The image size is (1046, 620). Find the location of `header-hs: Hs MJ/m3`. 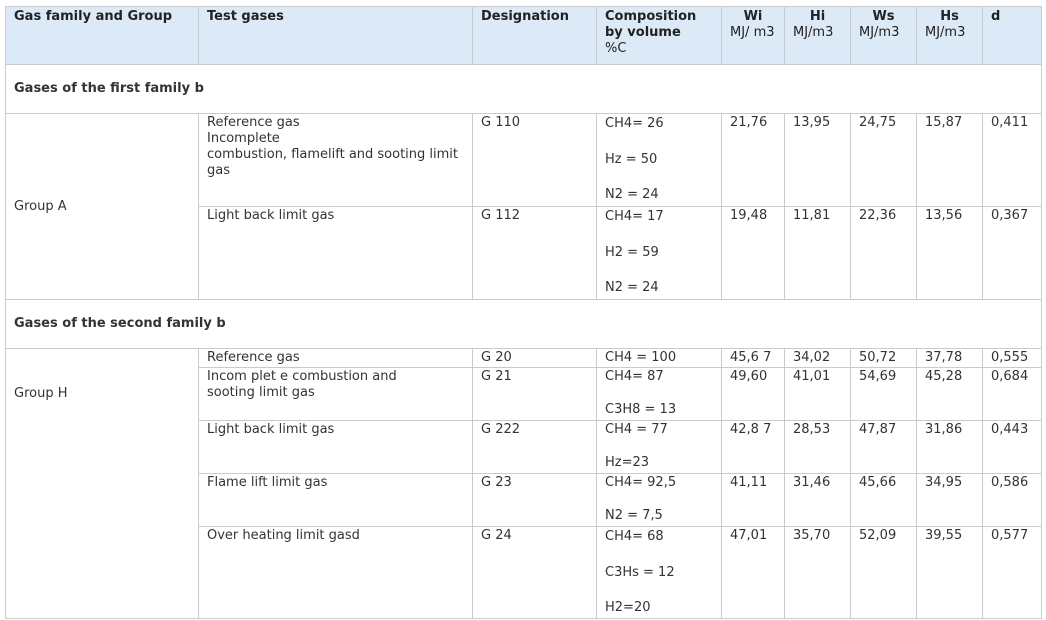

header-hs: Hs MJ/m3 is located at coordinates (949, 35).